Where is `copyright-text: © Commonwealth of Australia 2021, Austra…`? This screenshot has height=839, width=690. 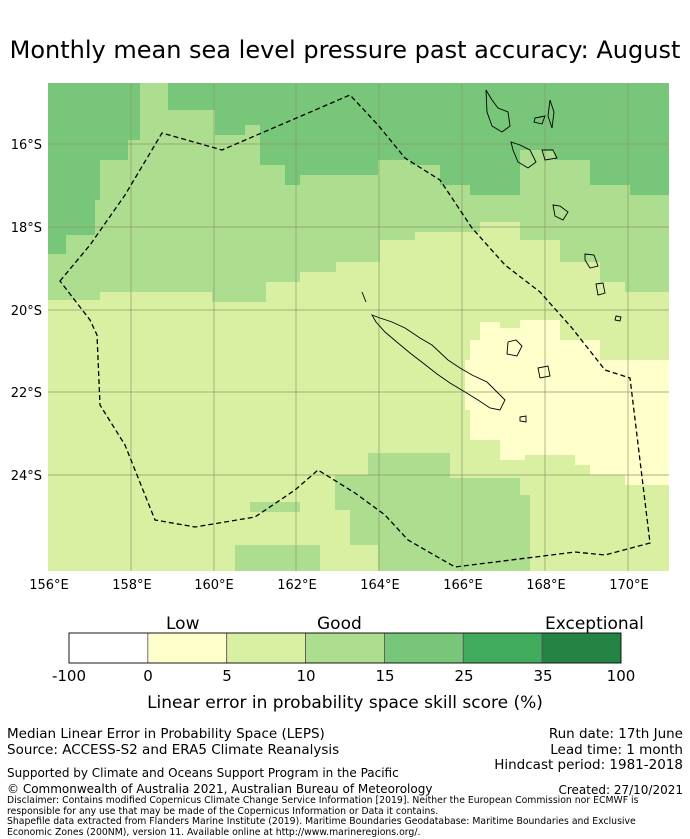
copyright-text: © Commonwealth of Australia 2021, Austra… is located at coordinates (220, 789).